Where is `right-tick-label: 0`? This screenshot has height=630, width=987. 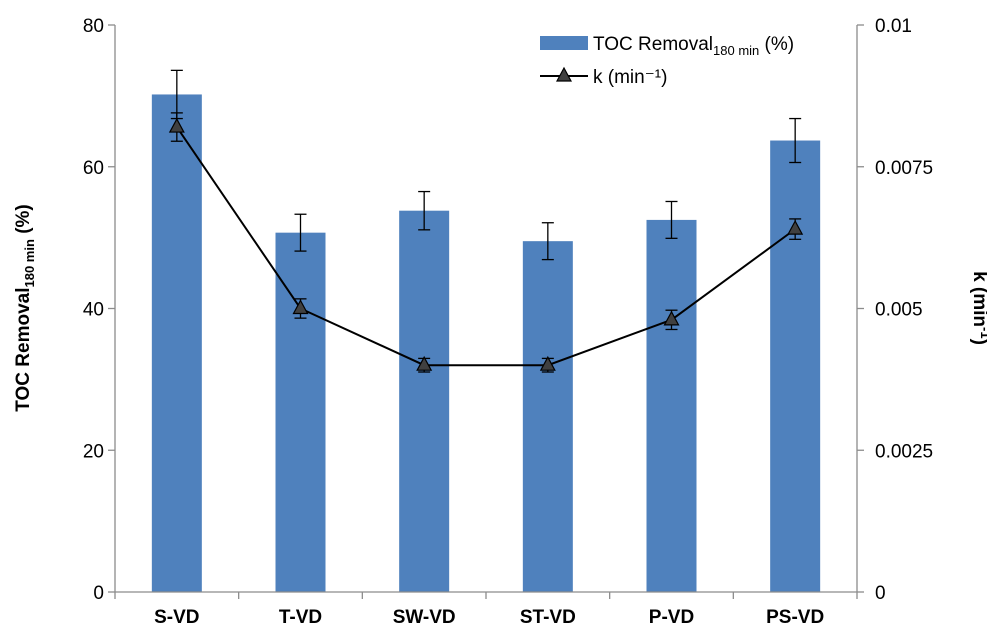 right-tick-label: 0 is located at coordinates (880, 593).